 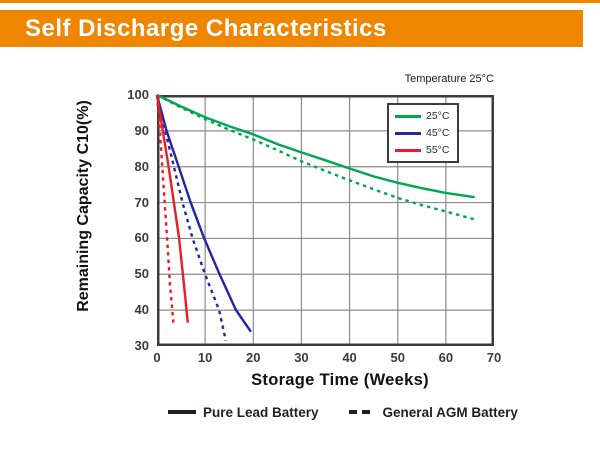 What do you see at coordinates (340, 380) in the screenshot?
I see `x-axis-title: Storage Time (Weeks)` at bounding box center [340, 380].